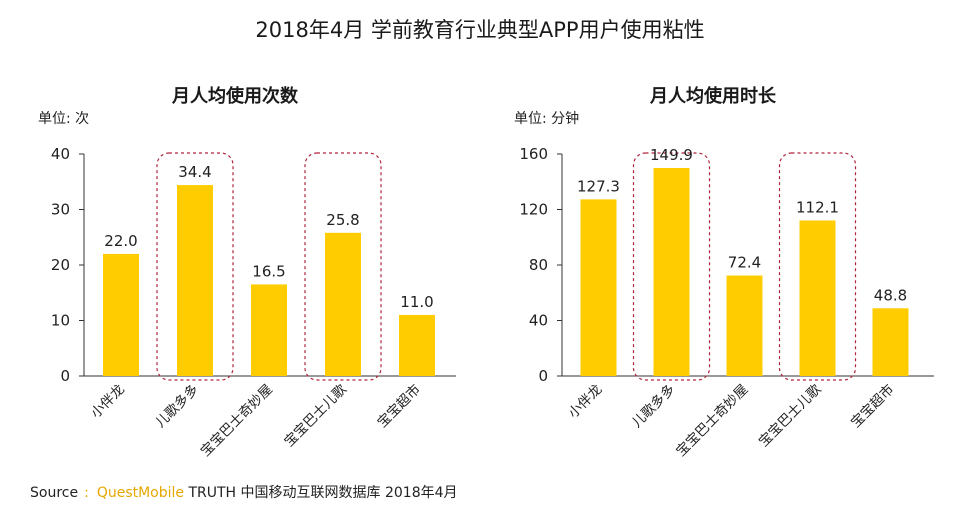 This screenshot has height=514, width=960. I want to click on value-label: 72.4, so click(744, 263).